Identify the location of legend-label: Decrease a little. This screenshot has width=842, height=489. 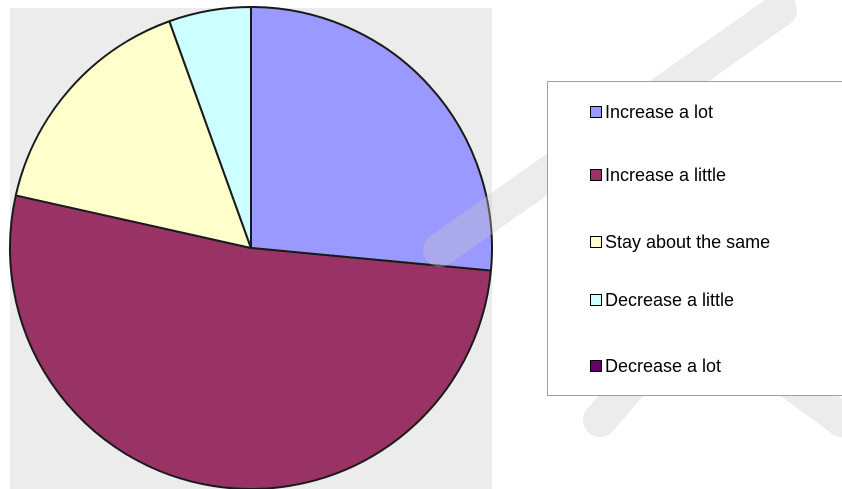
(669, 300).